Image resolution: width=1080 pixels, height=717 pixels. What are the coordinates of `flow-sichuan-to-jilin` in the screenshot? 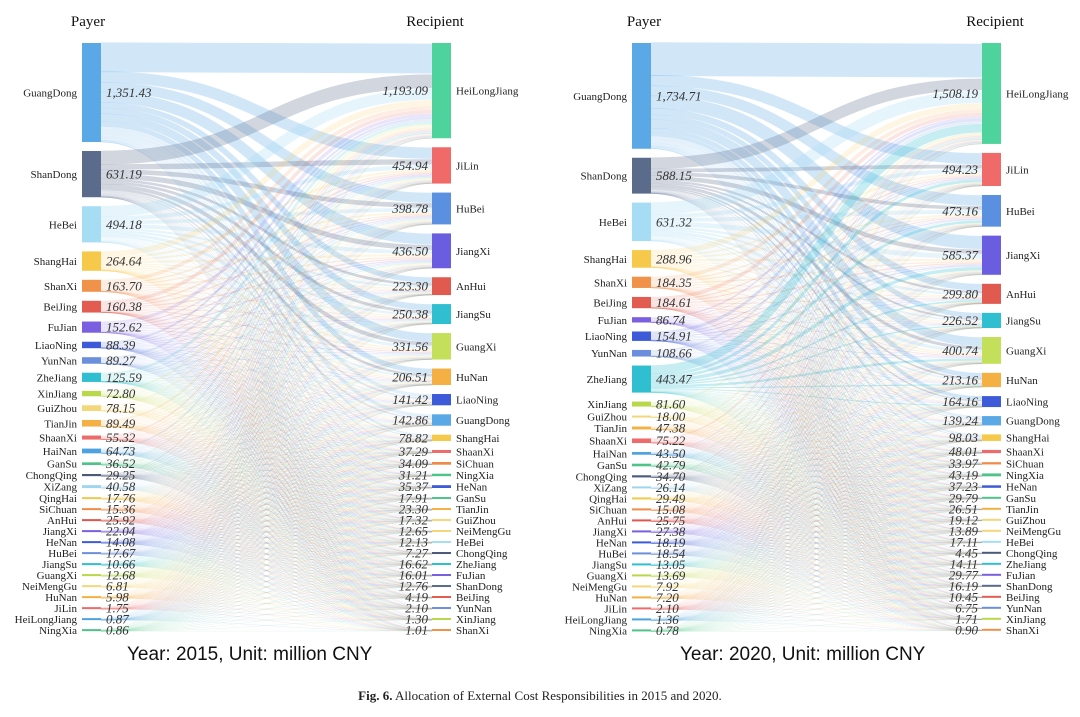 It's located at (266, 346).